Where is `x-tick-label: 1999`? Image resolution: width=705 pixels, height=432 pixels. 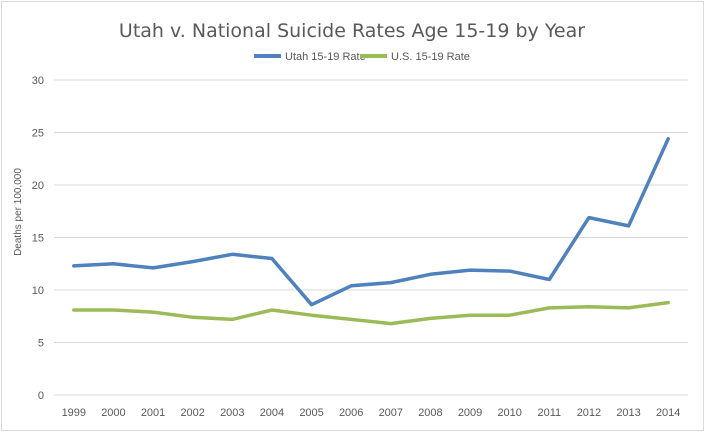 x-tick-label: 1999 is located at coordinates (74, 413).